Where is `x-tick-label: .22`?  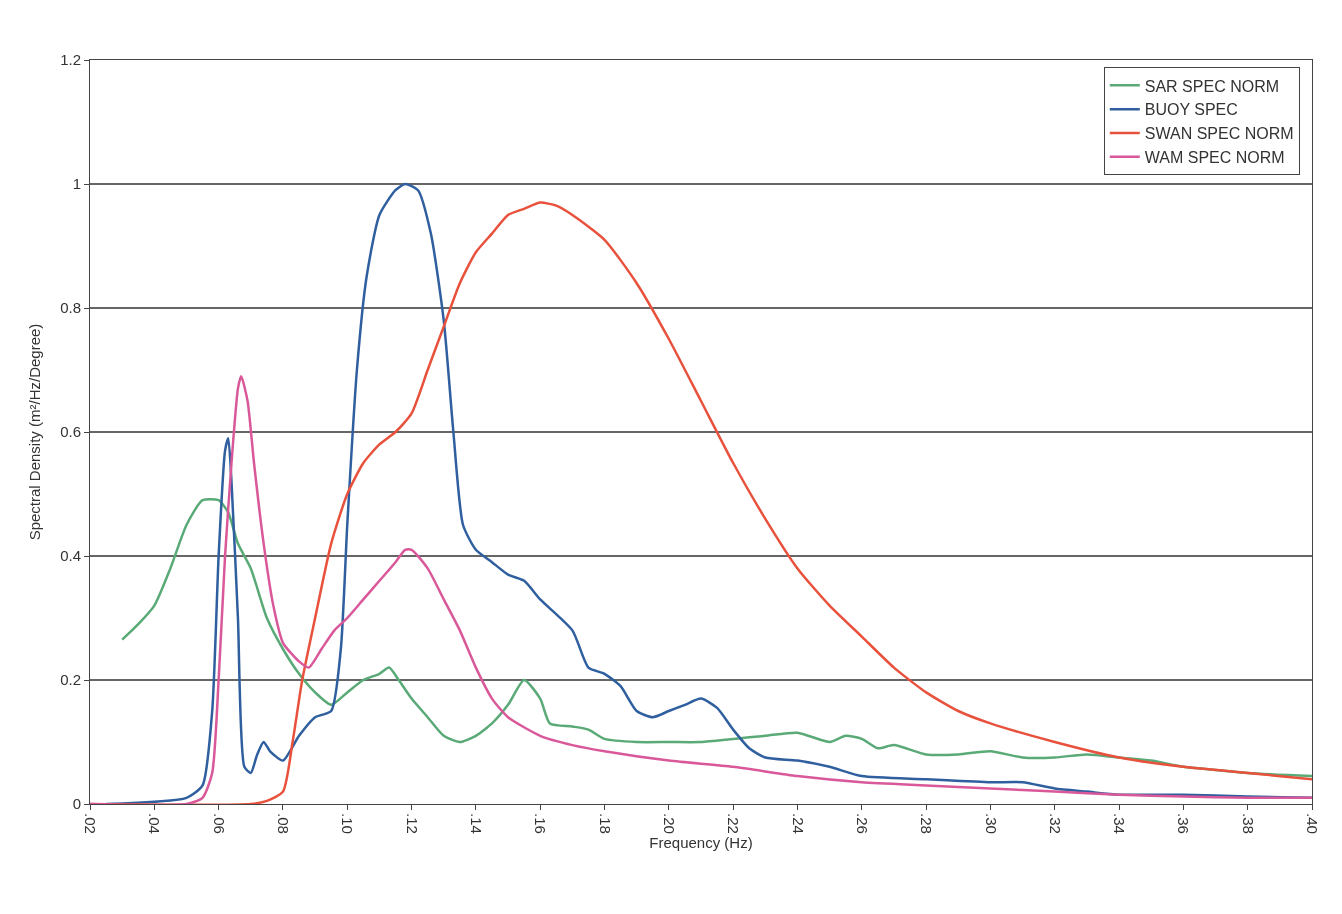 x-tick-label: .22 is located at coordinates (734, 823).